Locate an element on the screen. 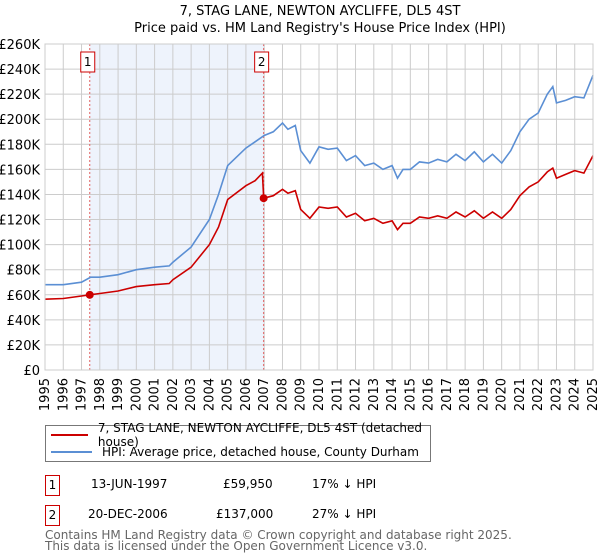  y-tick-label: £140K is located at coordinates (20, 195).